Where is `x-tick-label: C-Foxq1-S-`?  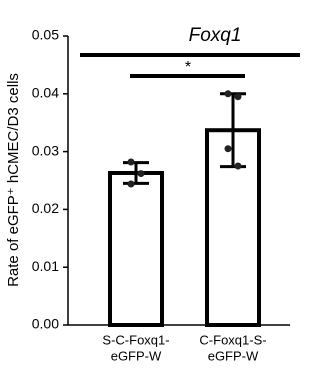
x-tick-label: C-Foxq1-S- is located at coordinates (232, 339).